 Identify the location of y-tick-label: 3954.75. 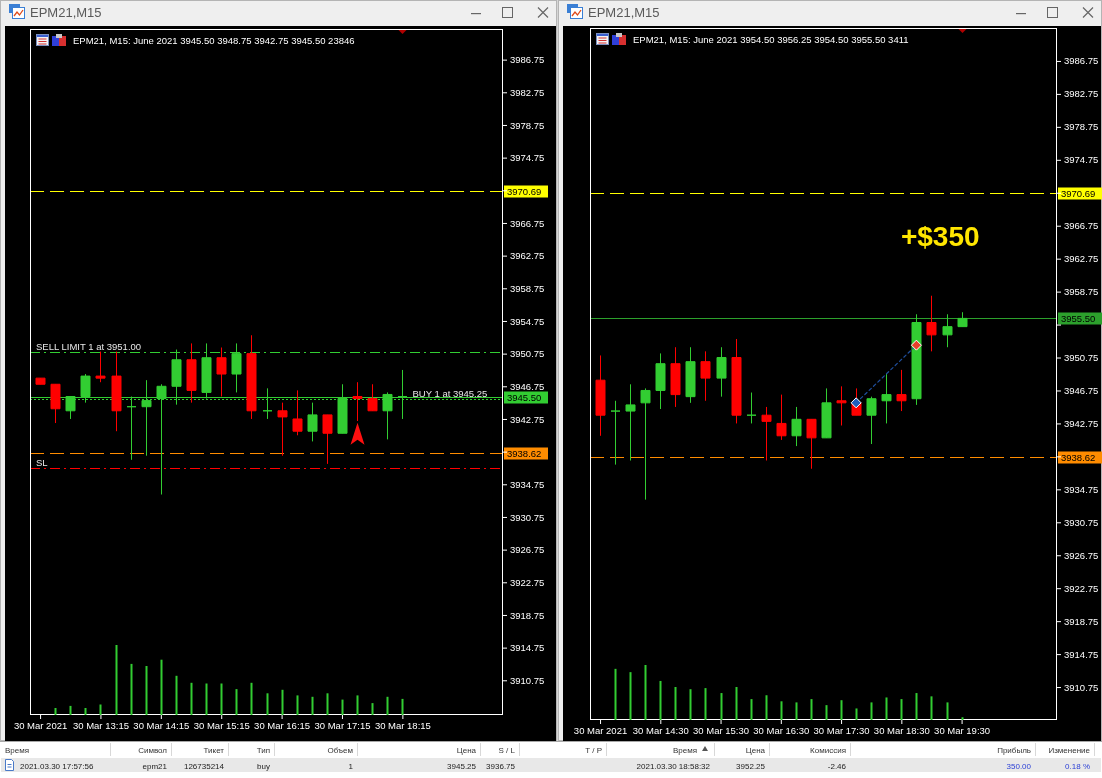
(527, 321).